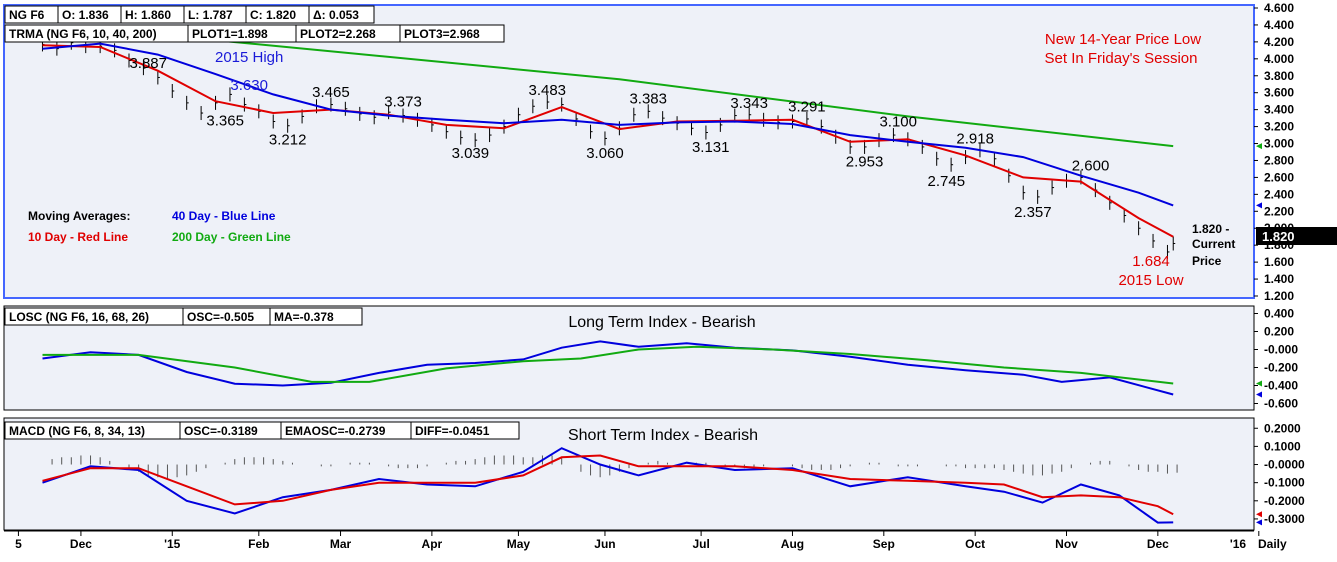 The width and height of the screenshot is (1337, 562). Describe the element at coordinates (605, 153) in the screenshot. I see `price-annotation: 3.060` at that location.